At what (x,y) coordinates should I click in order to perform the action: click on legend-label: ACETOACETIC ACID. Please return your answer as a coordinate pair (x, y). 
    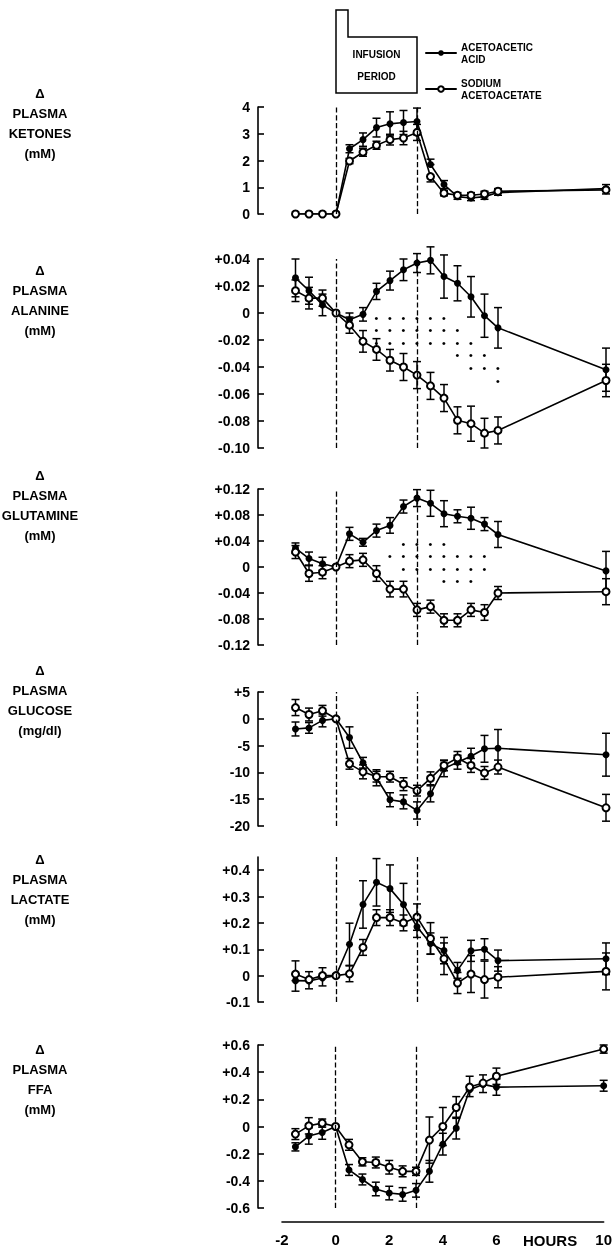
    Looking at the image, I should click on (498, 53).